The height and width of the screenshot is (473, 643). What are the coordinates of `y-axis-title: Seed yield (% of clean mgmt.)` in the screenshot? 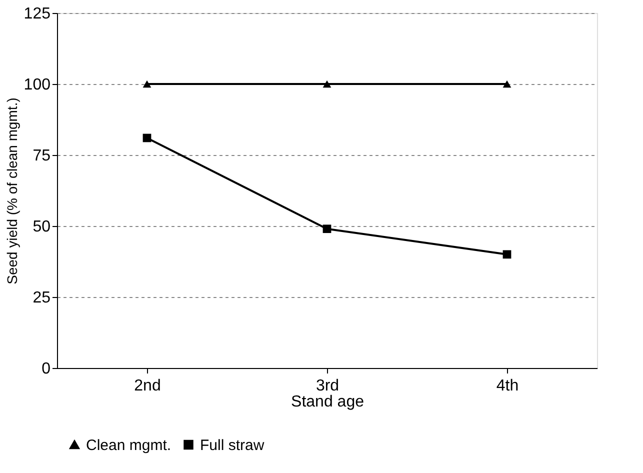 It's located at (12, 191).